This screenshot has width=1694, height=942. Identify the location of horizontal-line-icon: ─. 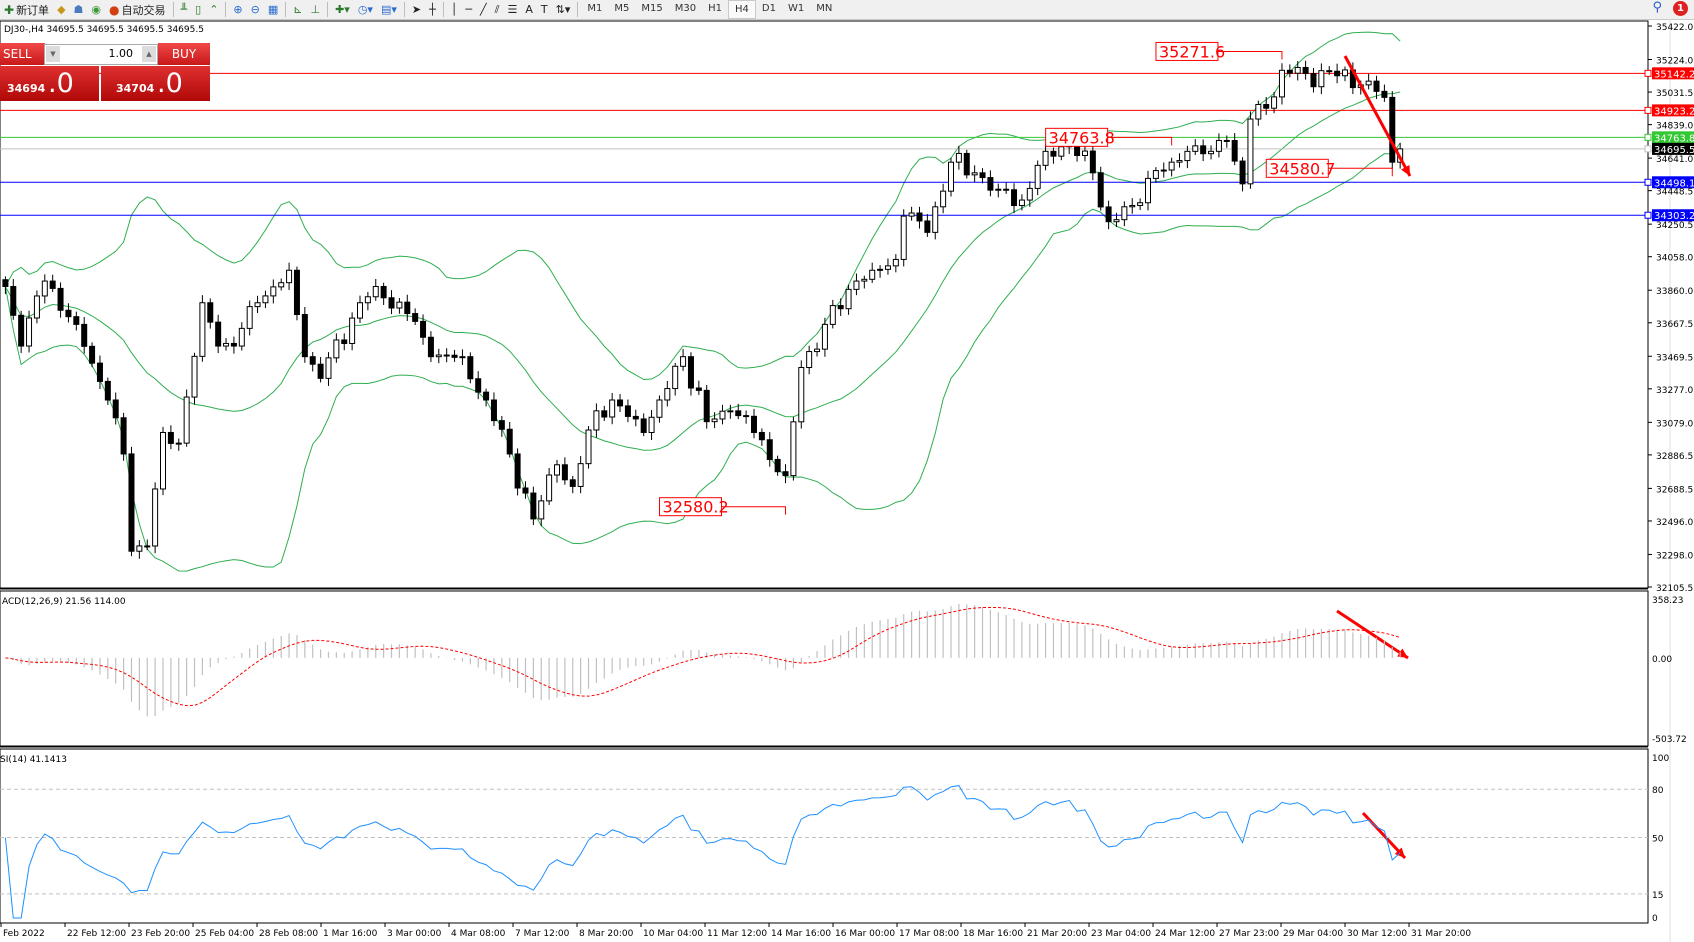
(468, 9).